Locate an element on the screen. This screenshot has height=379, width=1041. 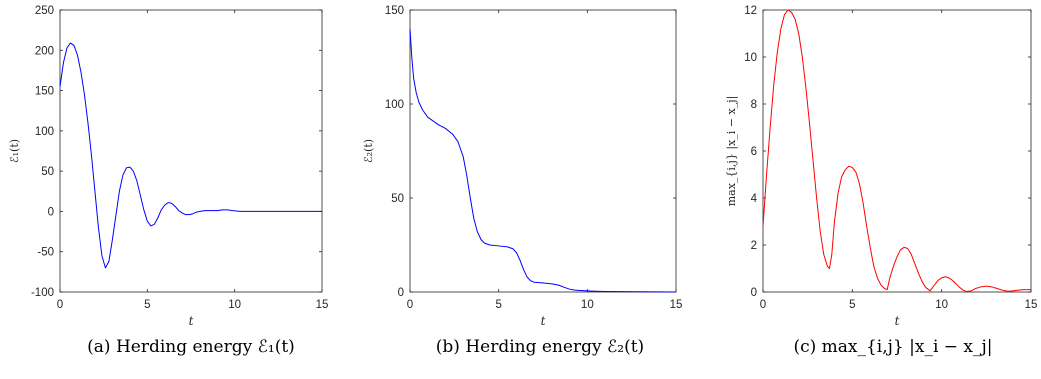
y-tick-label: 4 is located at coordinates (754, 199).